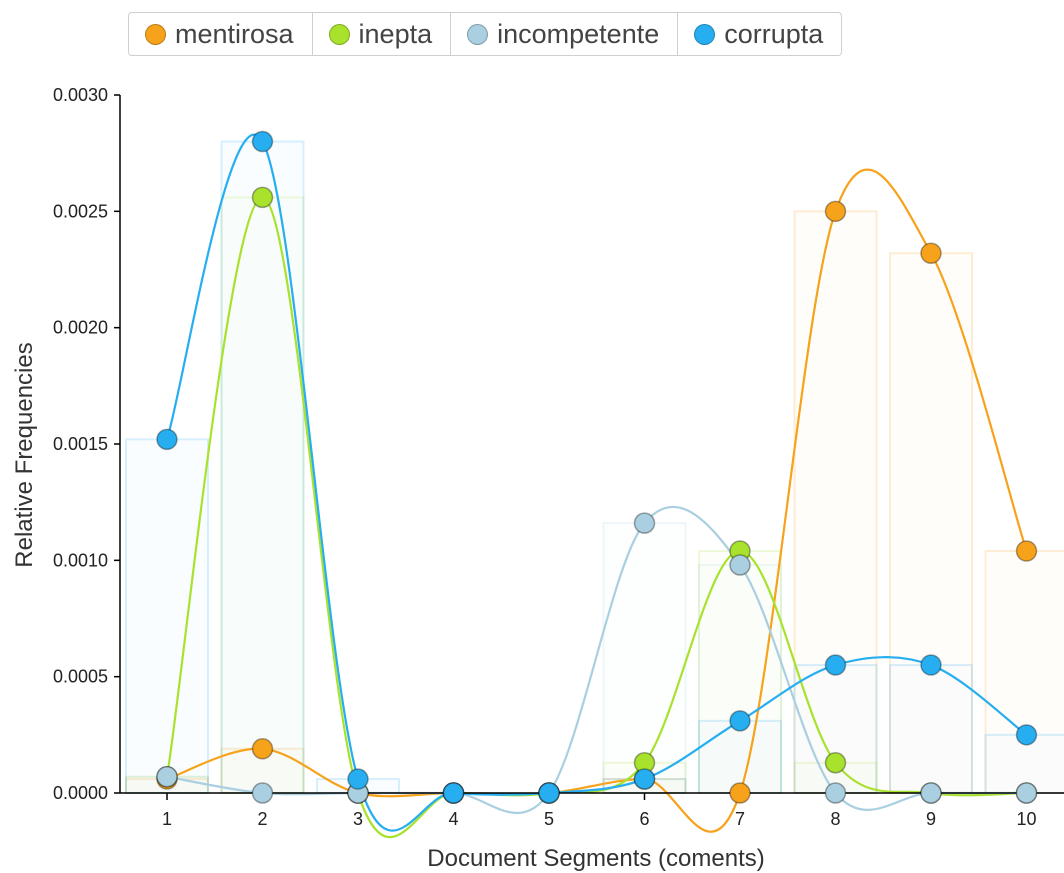 The height and width of the screenshot is (873, 1064). What do you see at coordinates (358, 819) in the screenshot?
I see `x-tick-label: 3` at bounding box center [358, 819].